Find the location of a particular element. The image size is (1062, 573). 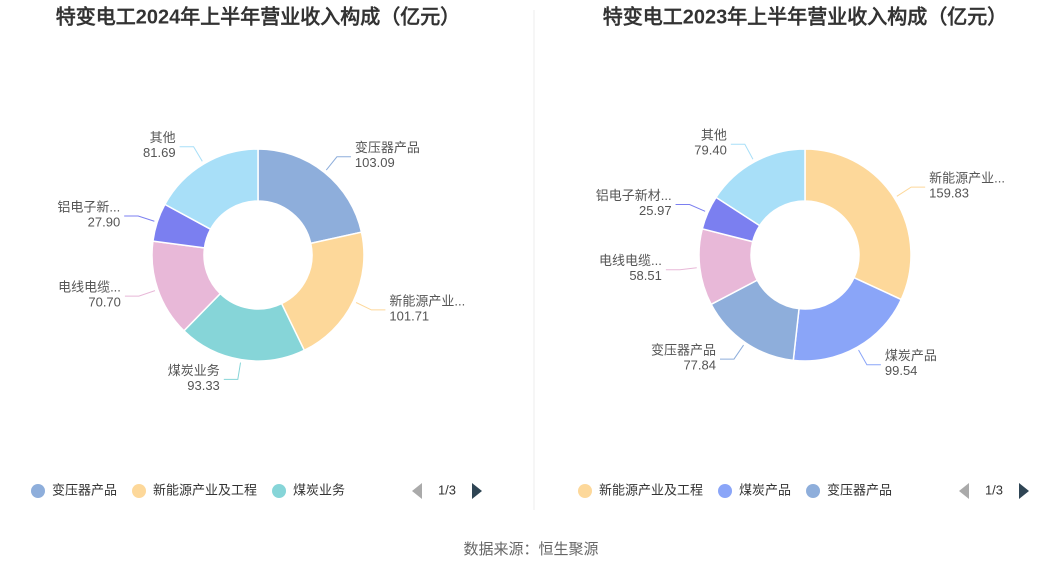

value-label: 70.70 is located at coordinates (104, 302).